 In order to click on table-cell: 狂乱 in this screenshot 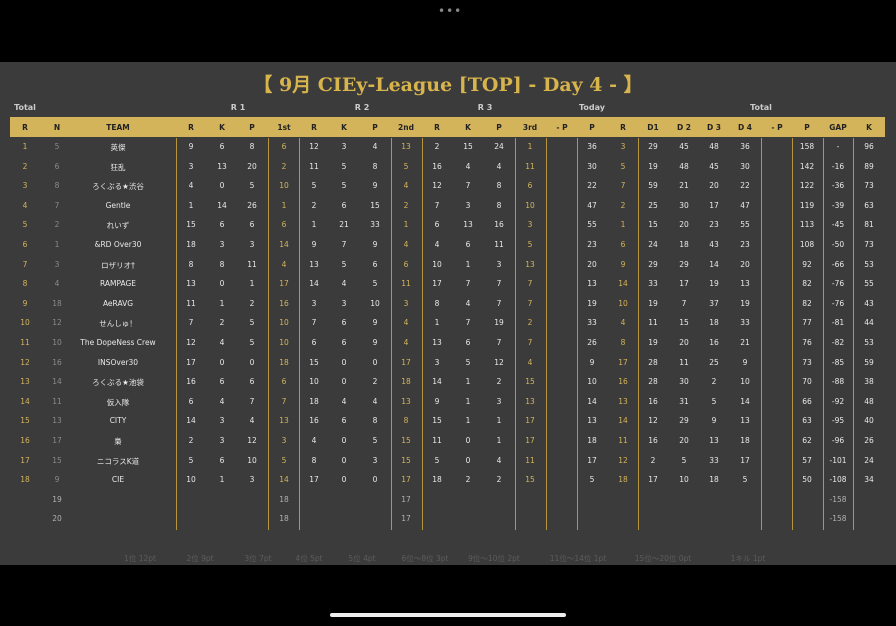, I will do `click(118, 167)`.